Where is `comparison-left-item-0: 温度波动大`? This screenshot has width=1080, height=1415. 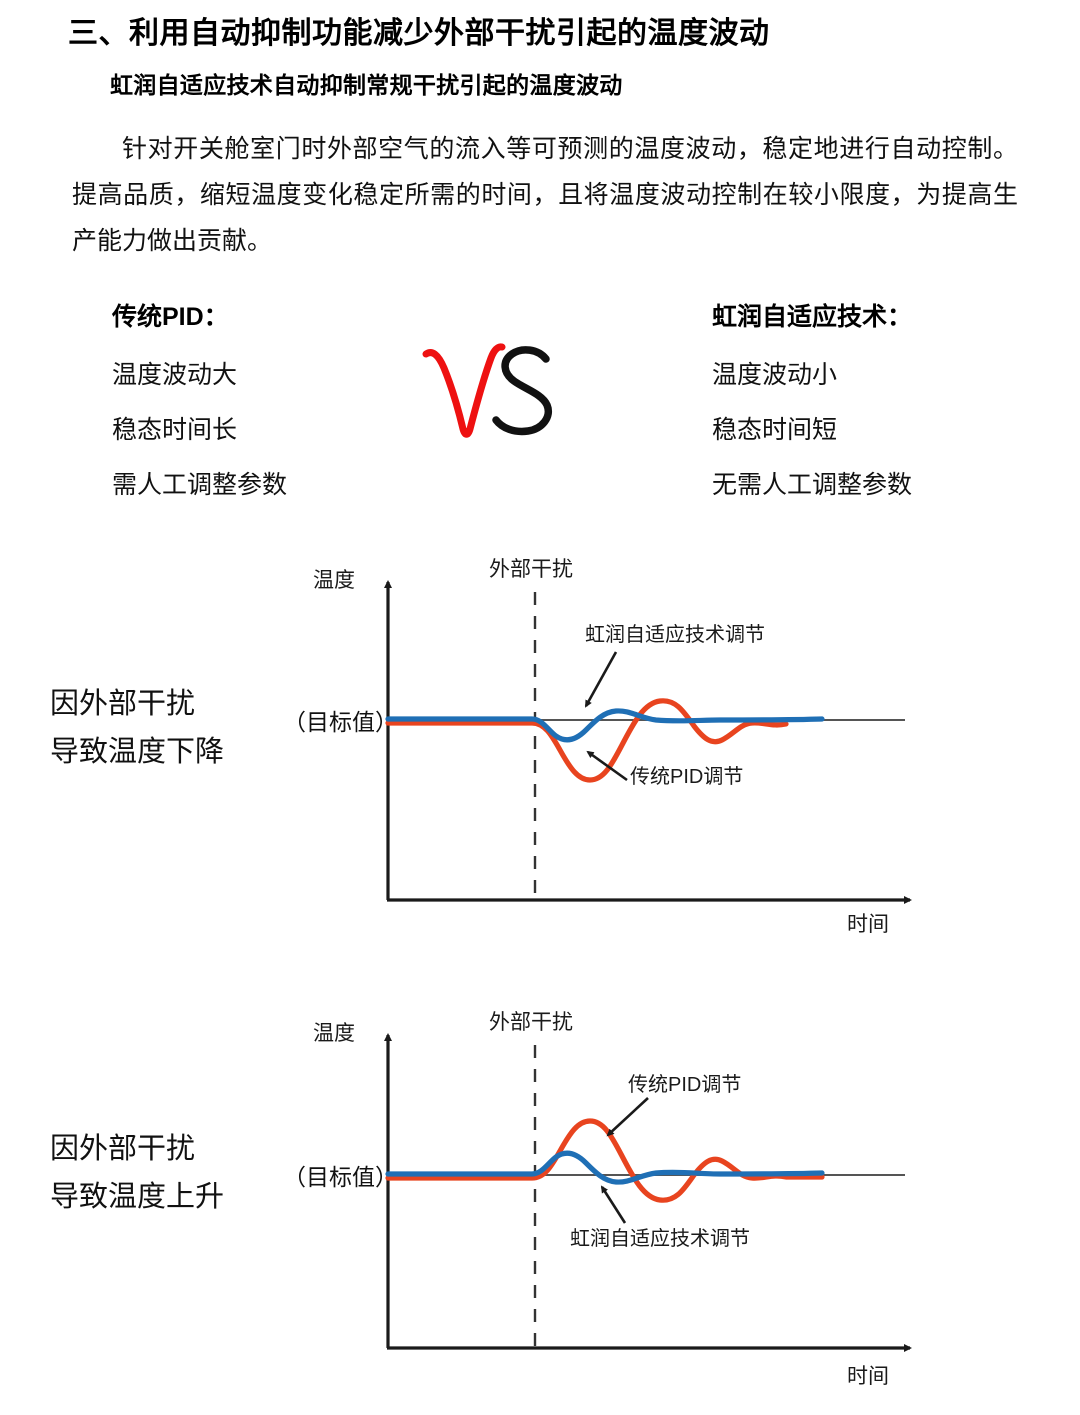
comparison-left-item-0: 温度波动大 is located at coordinates (175, 375).